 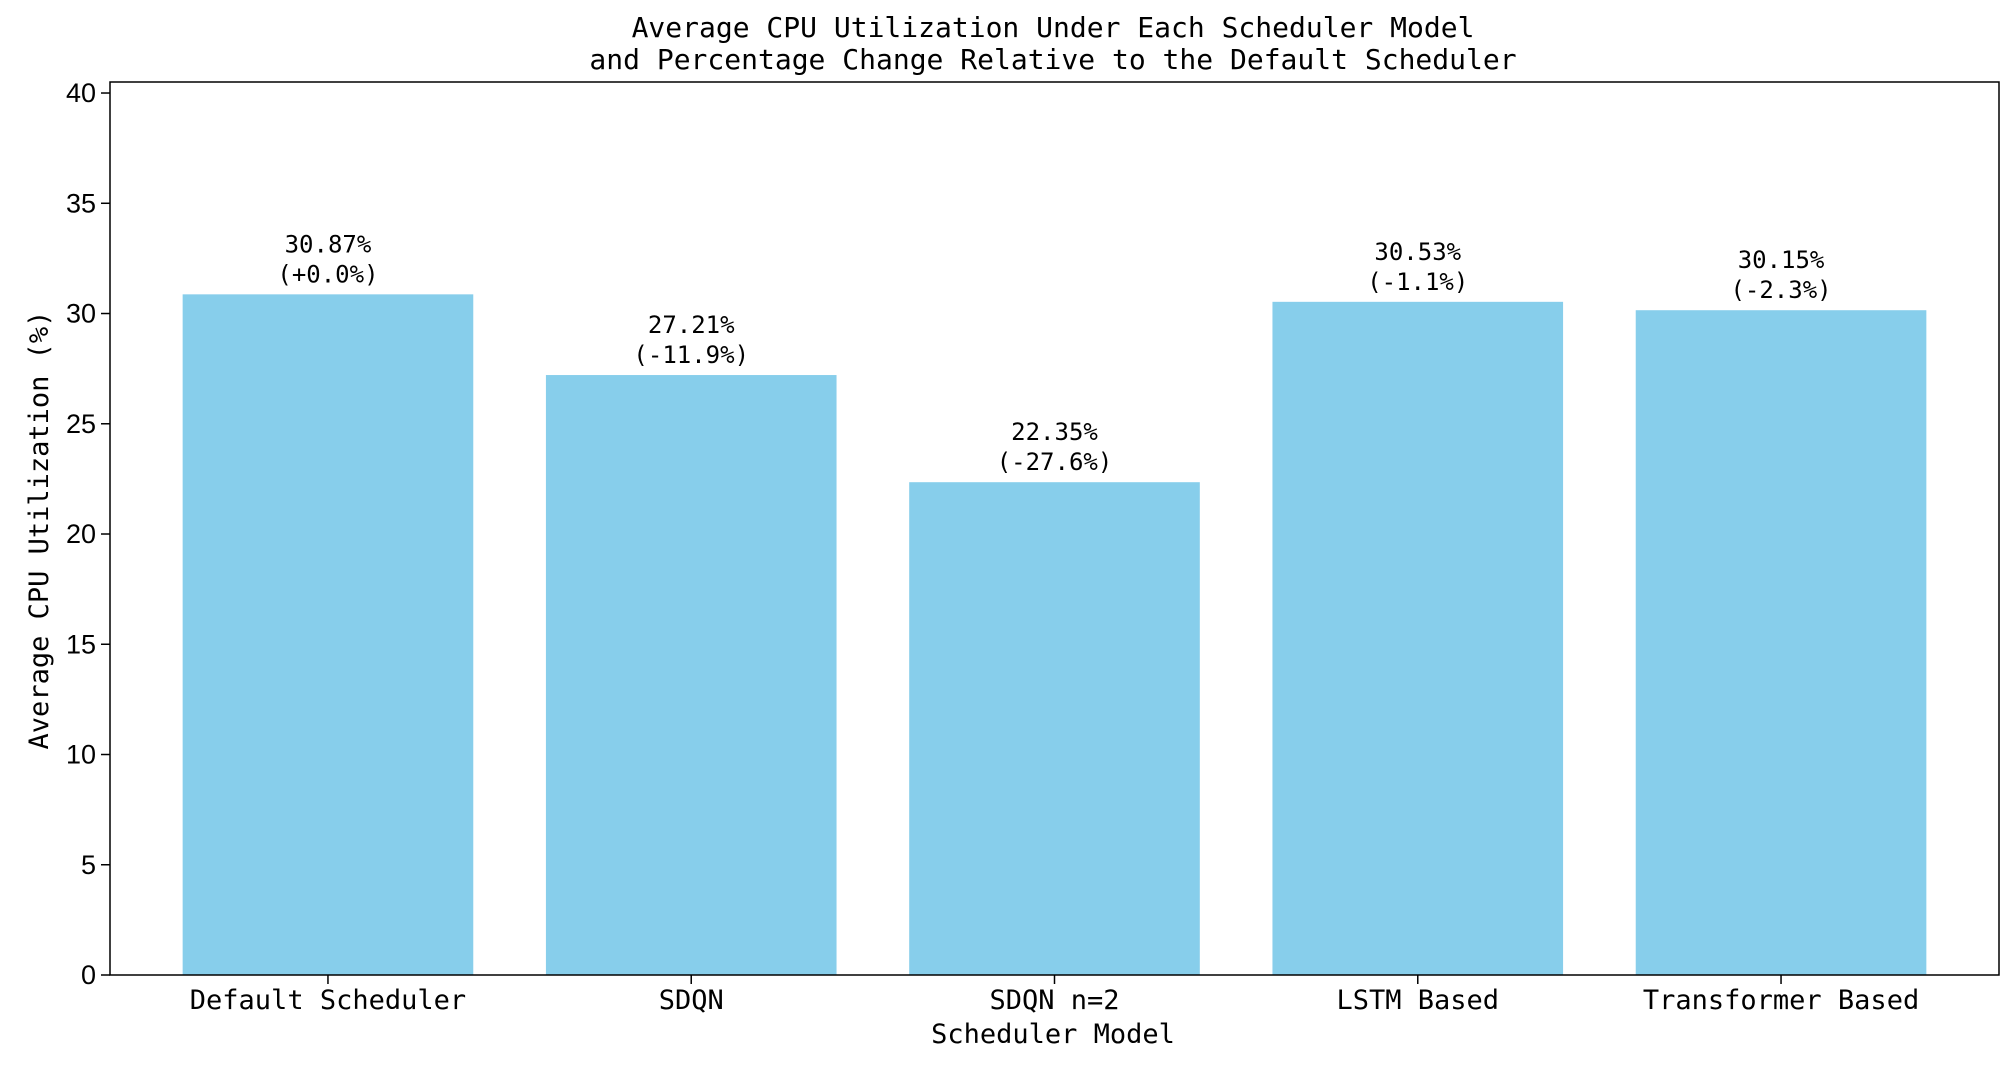 I want to click on y-tick-label-25: 25, so click(x=81, y=424).